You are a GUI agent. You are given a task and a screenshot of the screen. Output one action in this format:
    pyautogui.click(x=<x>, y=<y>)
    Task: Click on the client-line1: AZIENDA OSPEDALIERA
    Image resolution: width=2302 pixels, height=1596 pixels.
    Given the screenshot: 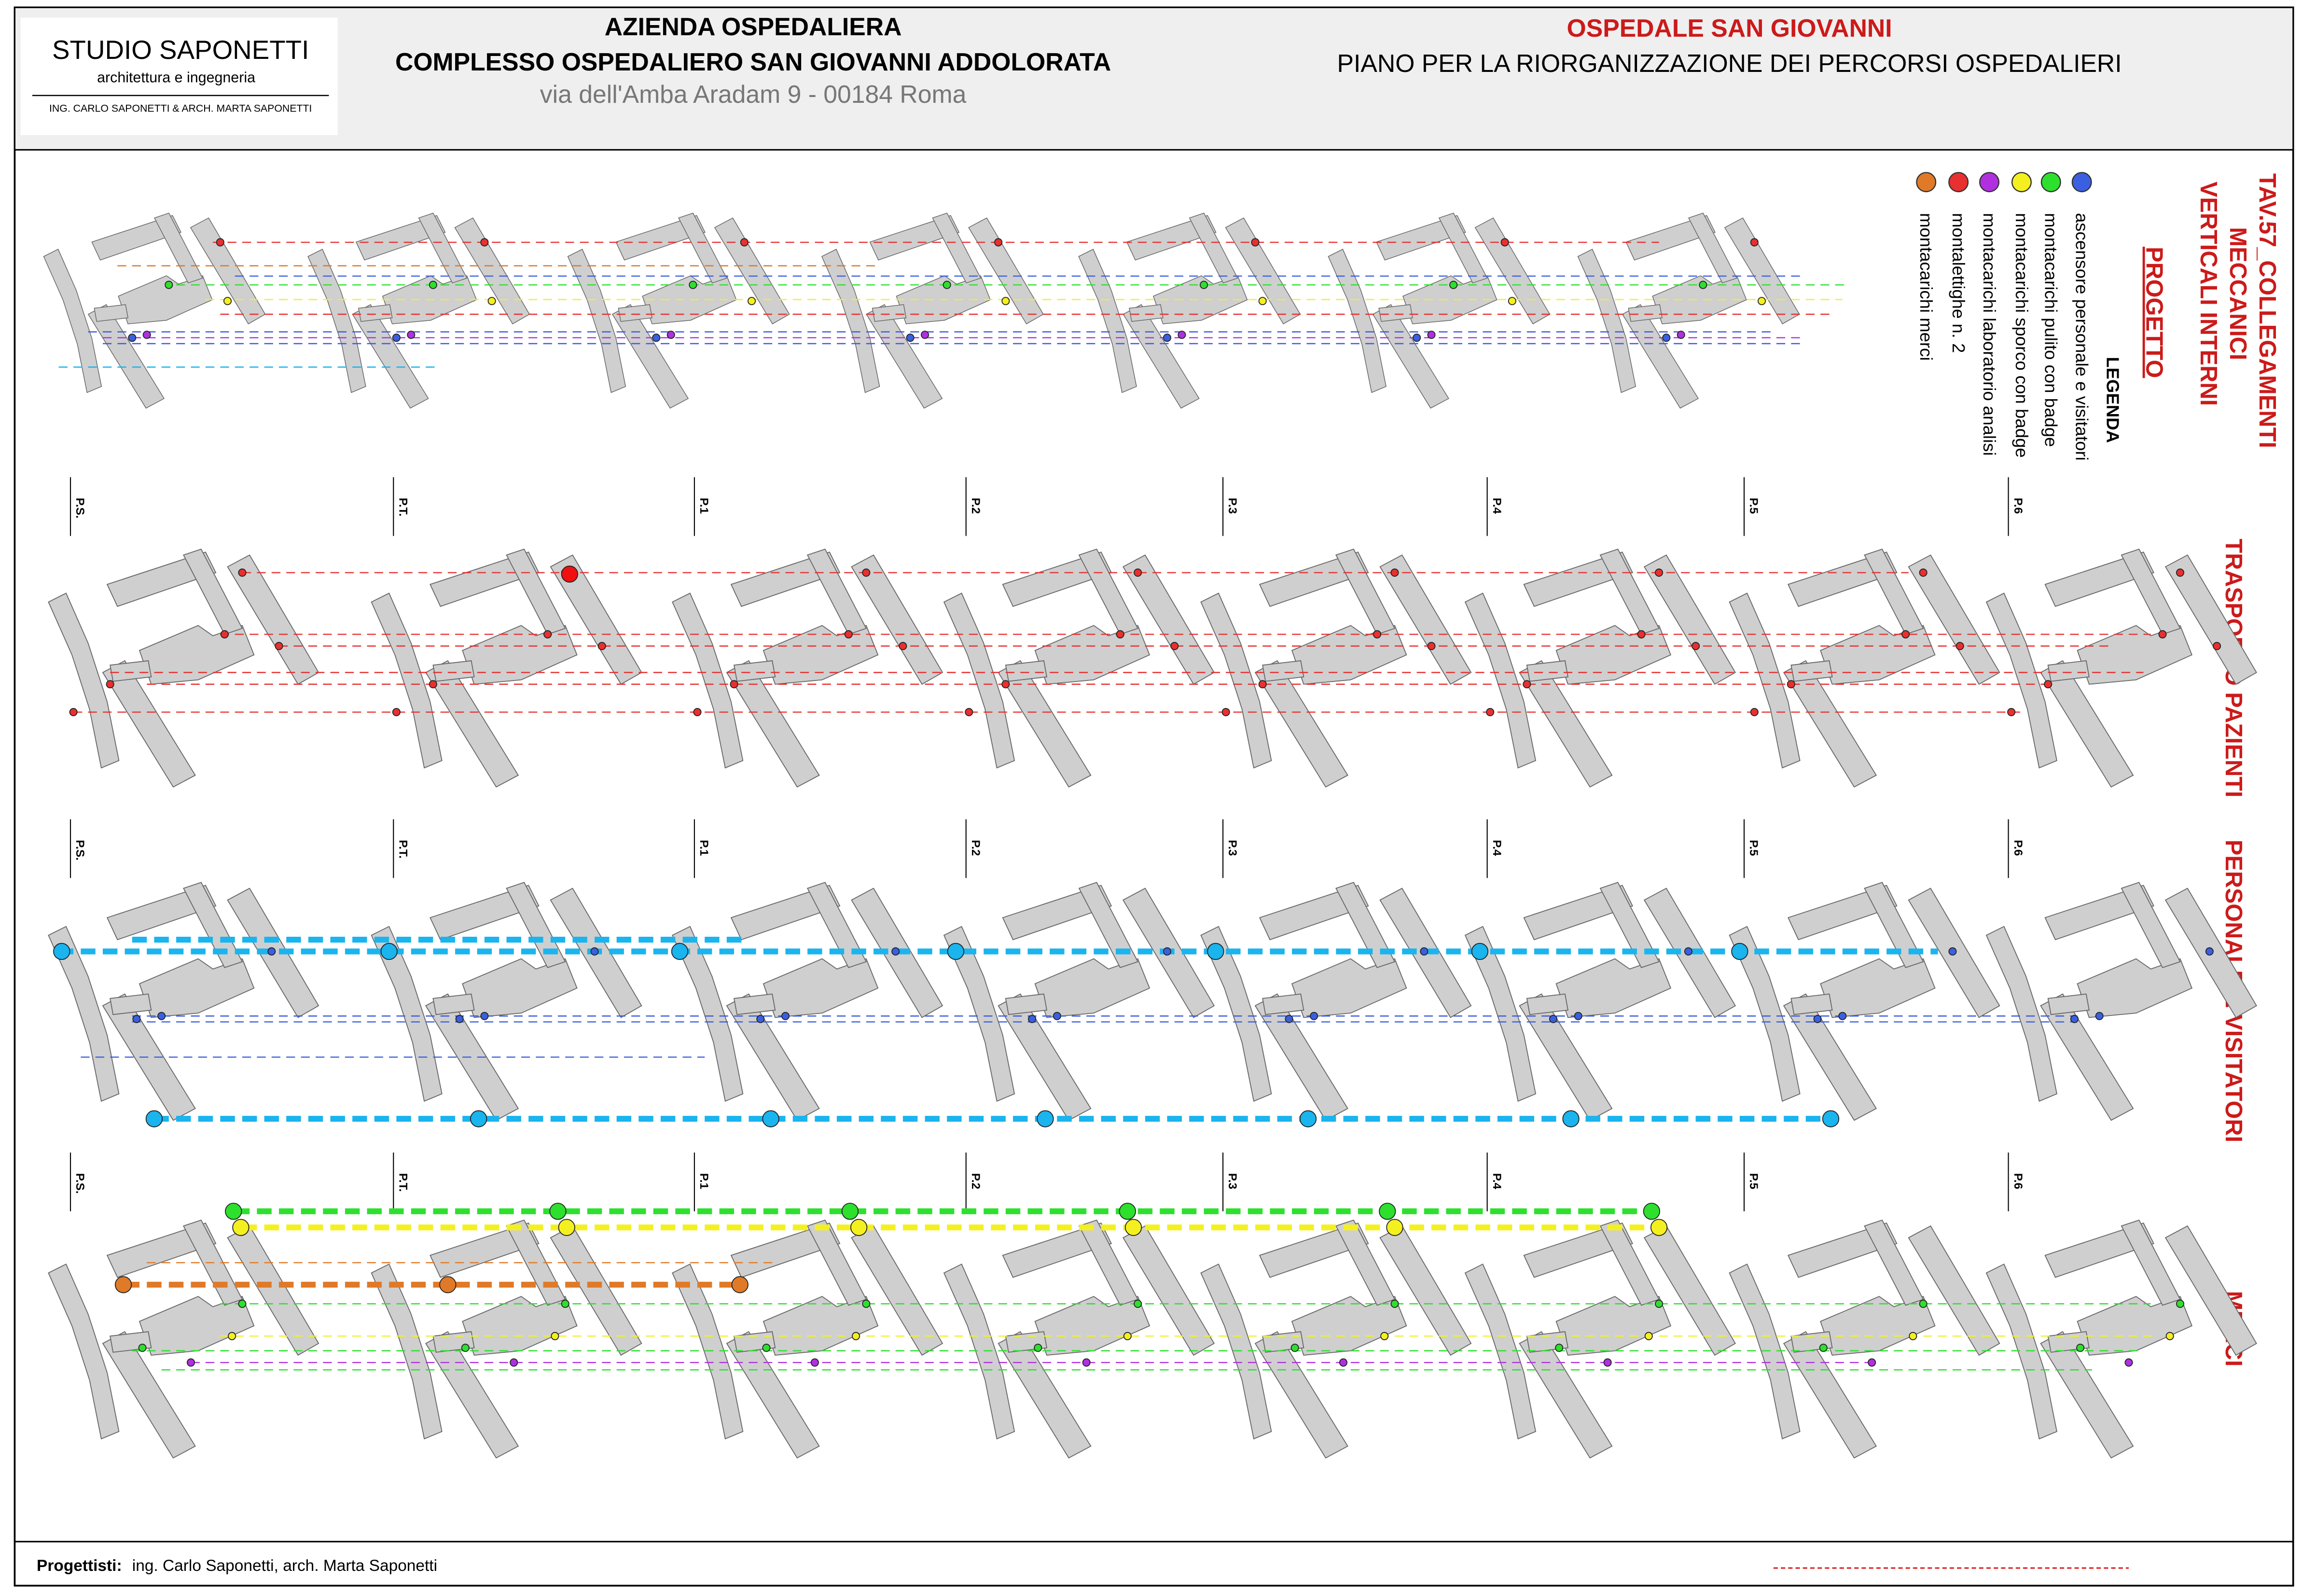 What is the action you would take?
    pyautogui.click(x=753, y=27)
    